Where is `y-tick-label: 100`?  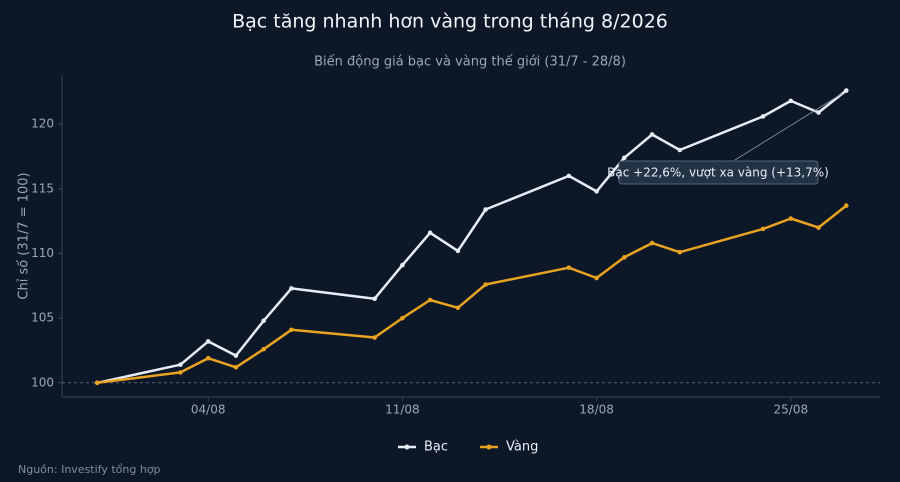
y-tick-label: 100 is located at coordinates (42, 382).